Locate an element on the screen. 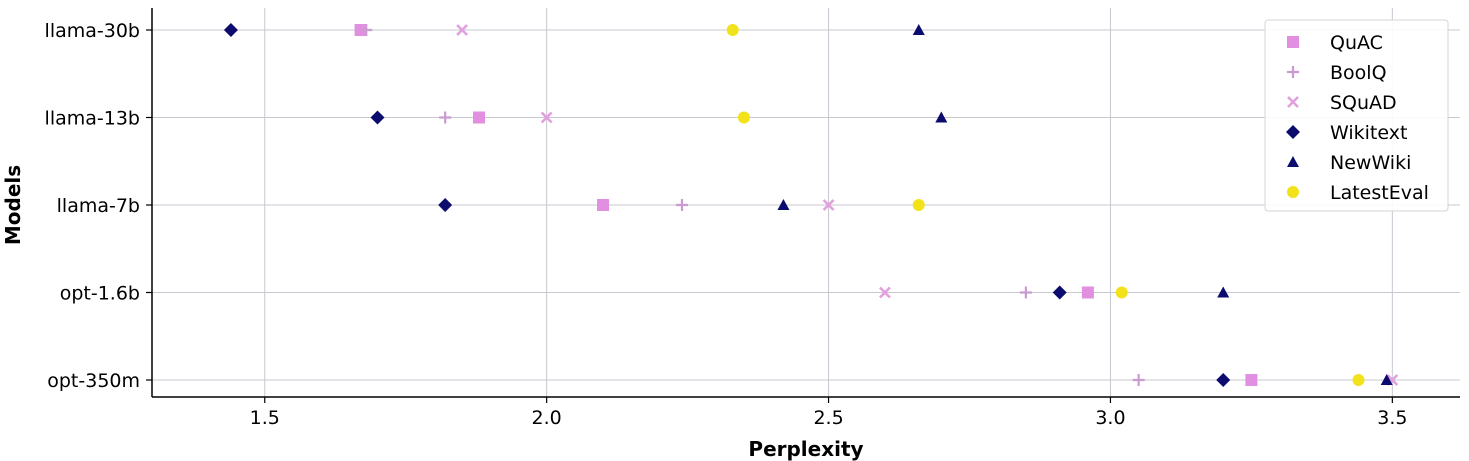 This screenshot has width=1469, height=461. legend-label-quac: QuAC is located at coordinates (1356, 43).